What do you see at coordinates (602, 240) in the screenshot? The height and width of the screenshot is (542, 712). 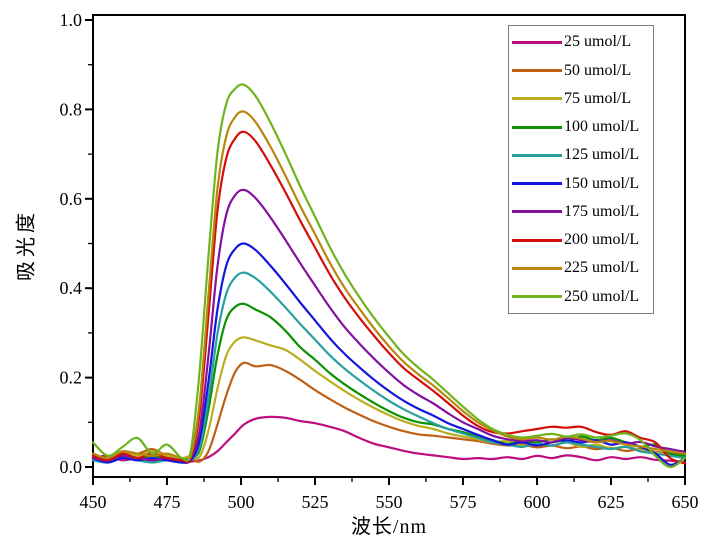 I see `legend-label: 200 umol/L` at bounding box center [602, 240].